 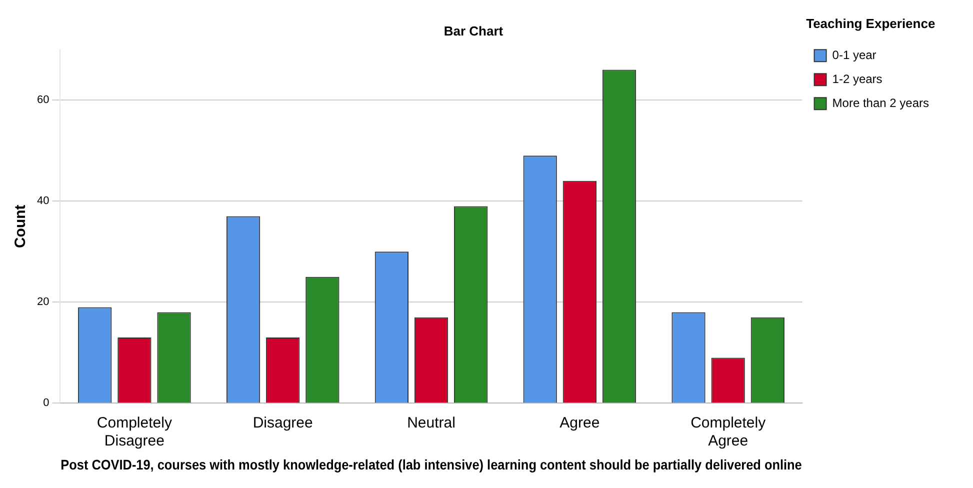 What do you see at coordinates (474, 30) in the screenshot?
I see `chart-title: Bar Chart` at bounding box center [474, 30].